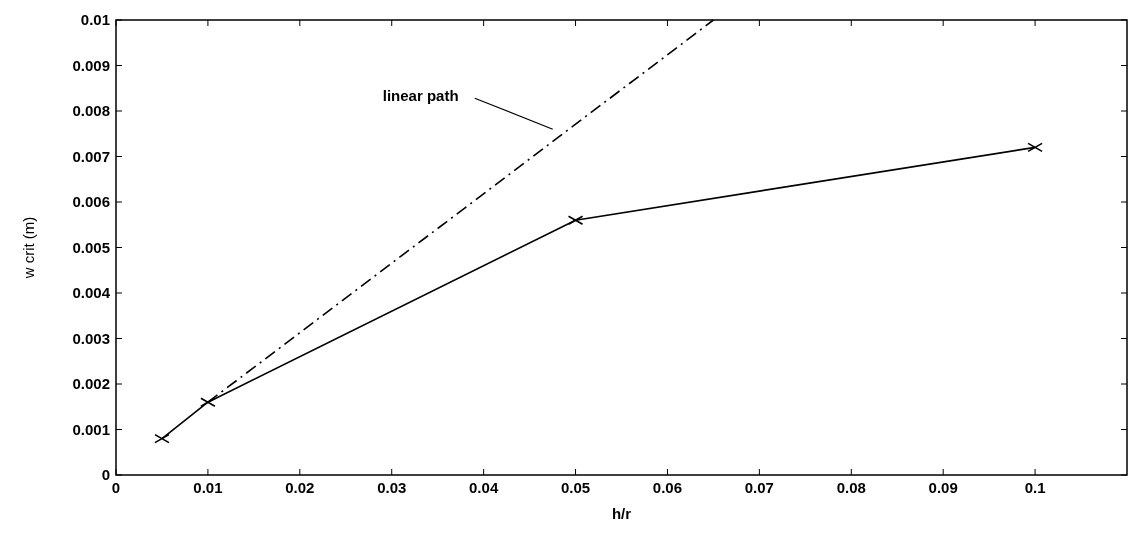  What do you see at coordinates (943, 487) in the screenshot?
I see `x-tick-label: 0.09` at bounding box center [943, 487].